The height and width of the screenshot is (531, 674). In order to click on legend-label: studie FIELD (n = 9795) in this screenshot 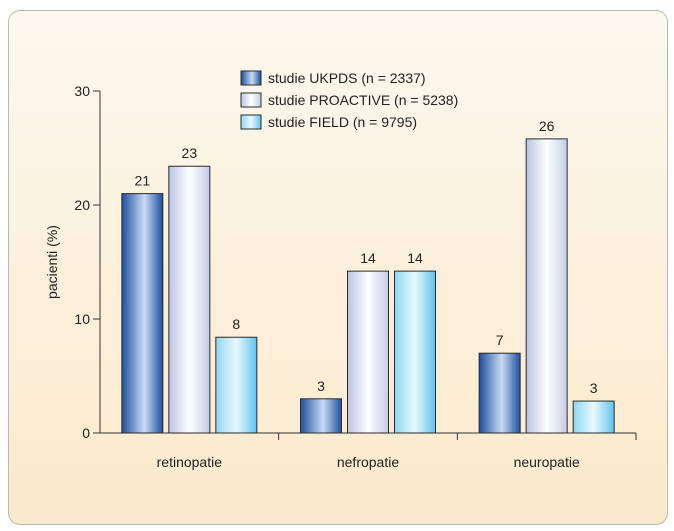, I will do `click(342, 122)`.